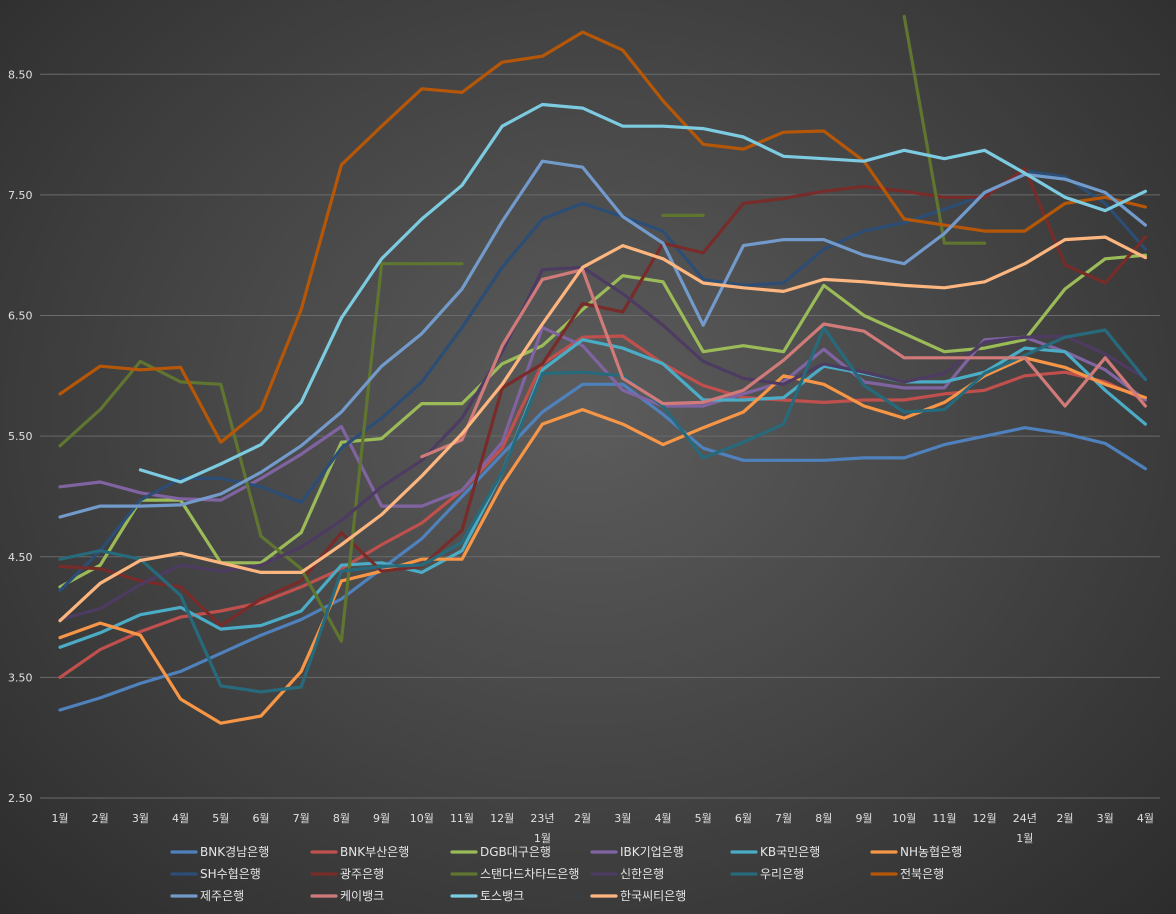  What do you see at coordinates (542, 818) in the screenshot?
I see `x-tick-label: 23년` at bounding box center [542, 818].